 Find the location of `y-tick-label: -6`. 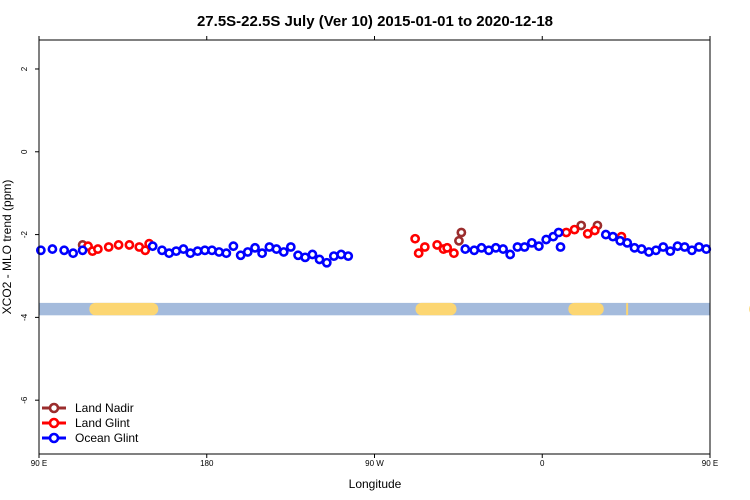

y-tick-label: -6 is located at coordinates (24, 400).